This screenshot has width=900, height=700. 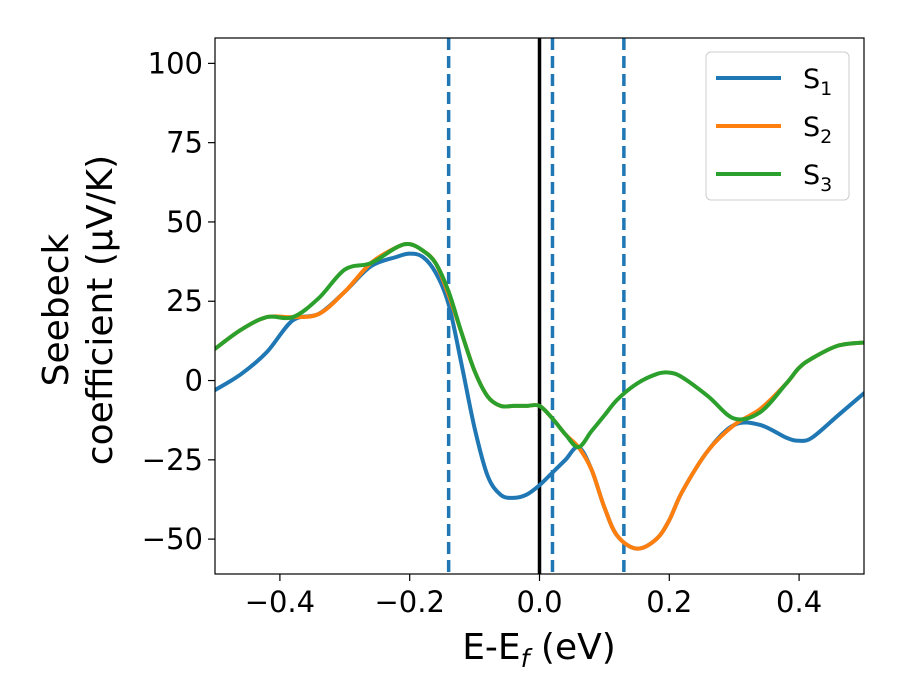 I want to click on y-axis-title-line1: Seebeck, so click(x=56, y=309).